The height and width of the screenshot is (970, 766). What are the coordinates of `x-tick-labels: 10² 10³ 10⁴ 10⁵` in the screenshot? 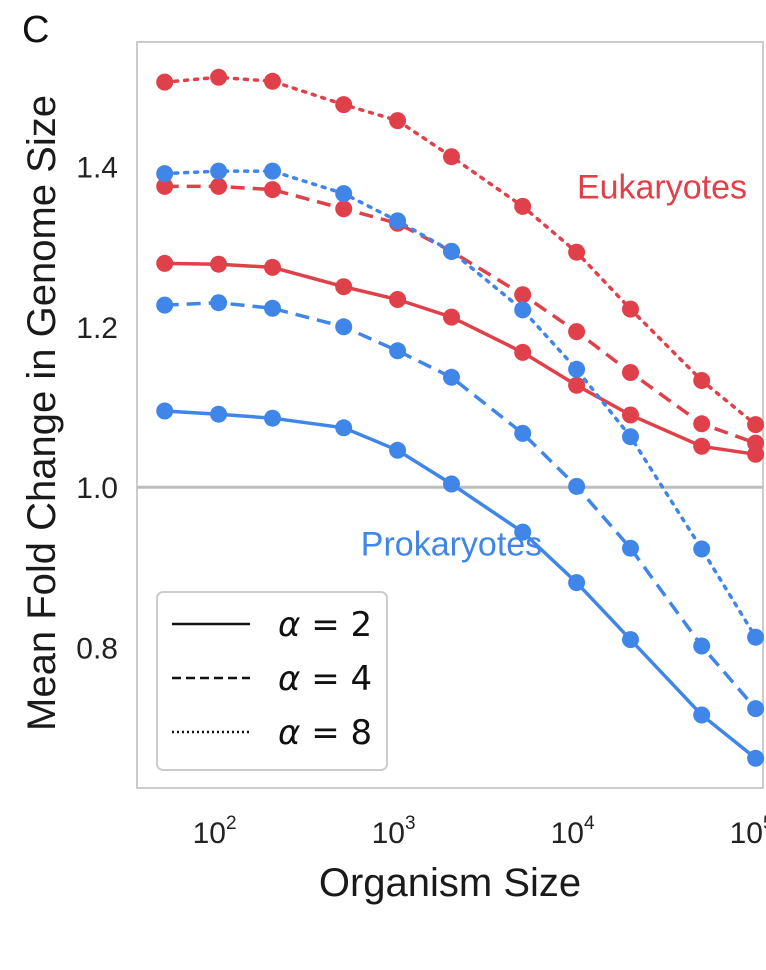 It's located at (479, 831).